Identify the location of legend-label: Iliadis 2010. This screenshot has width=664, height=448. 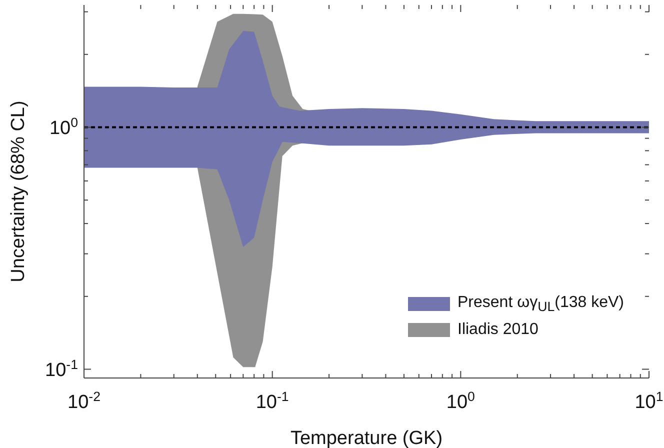
(498, 330).